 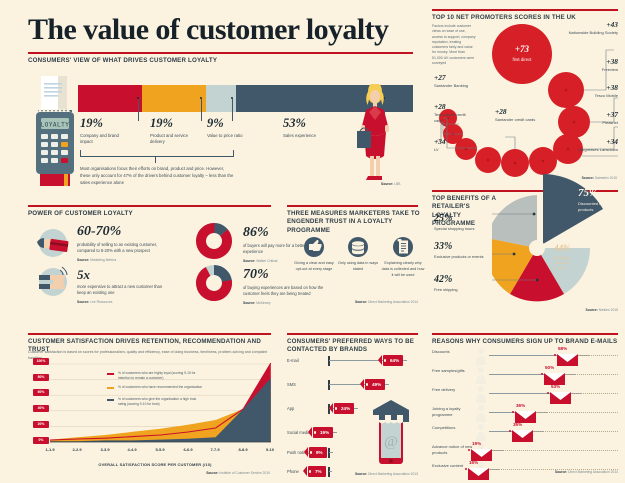 I want to click on y-tick-60: 60%, so click(x=41, y=392).